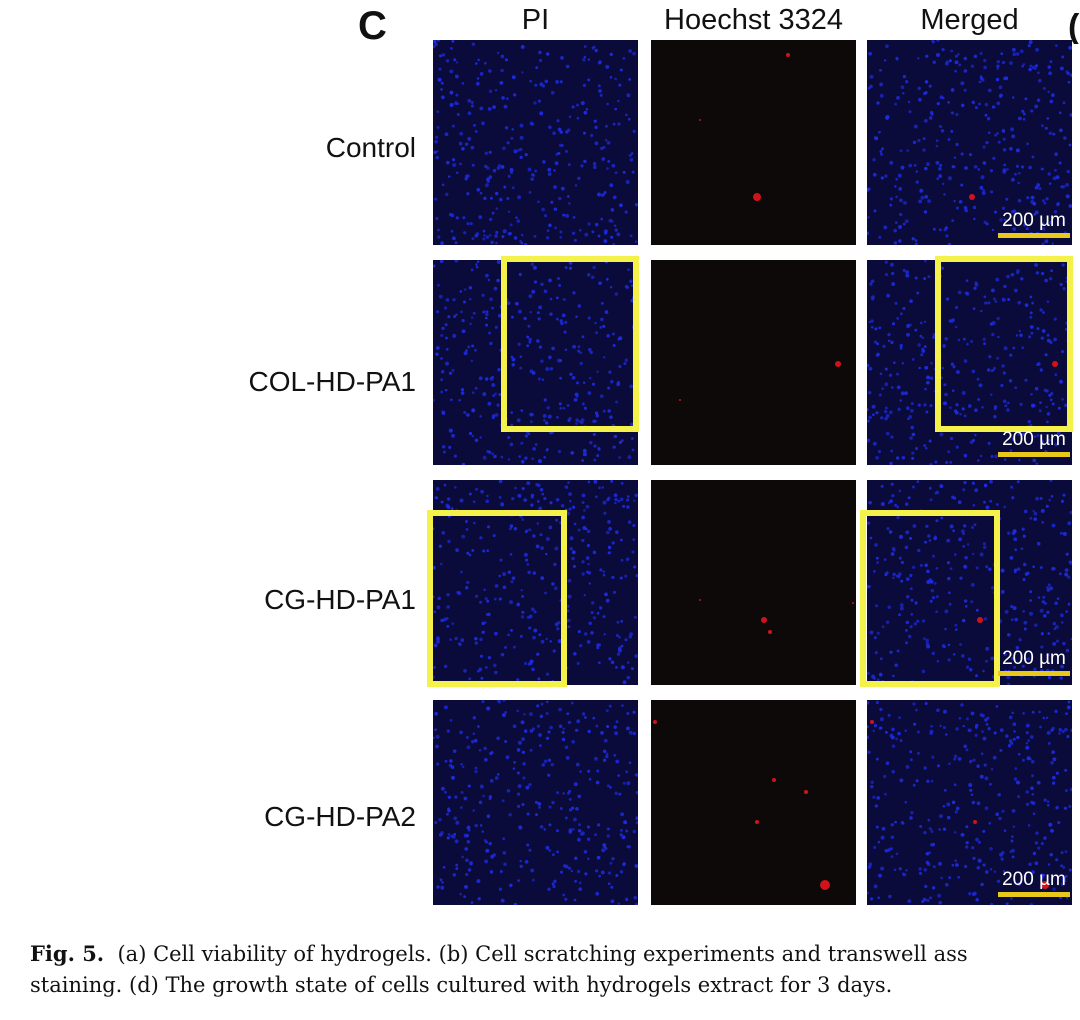 The height and width of the screenshot is (1020, 1080). I want to click on micrograph-cg-hd-pa2-pi, so click(535, 802).